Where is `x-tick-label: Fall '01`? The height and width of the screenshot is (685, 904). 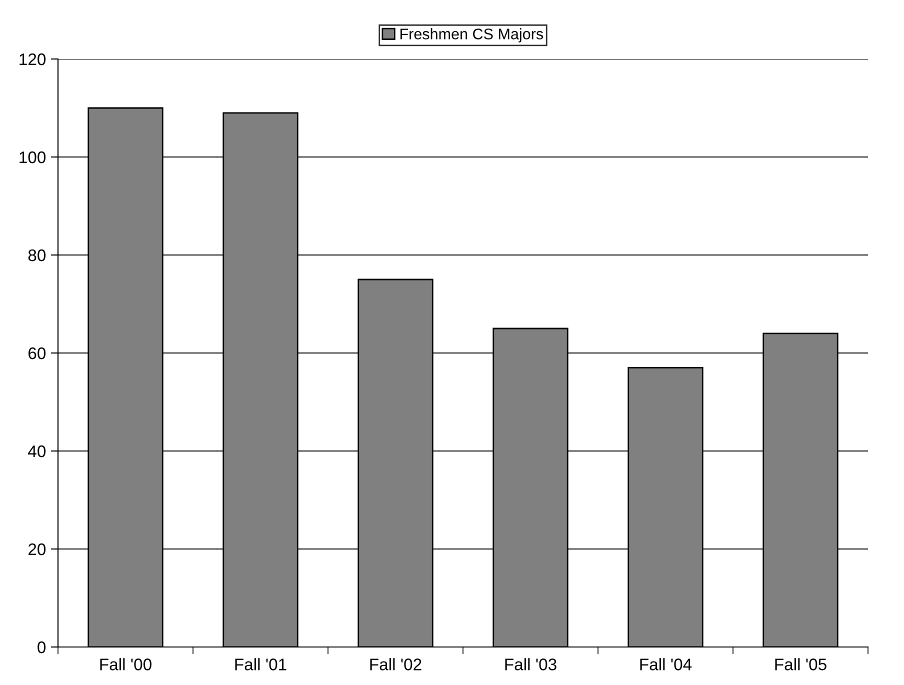 x-tick-label: Fall '01 is located at coordinates (260, 664).